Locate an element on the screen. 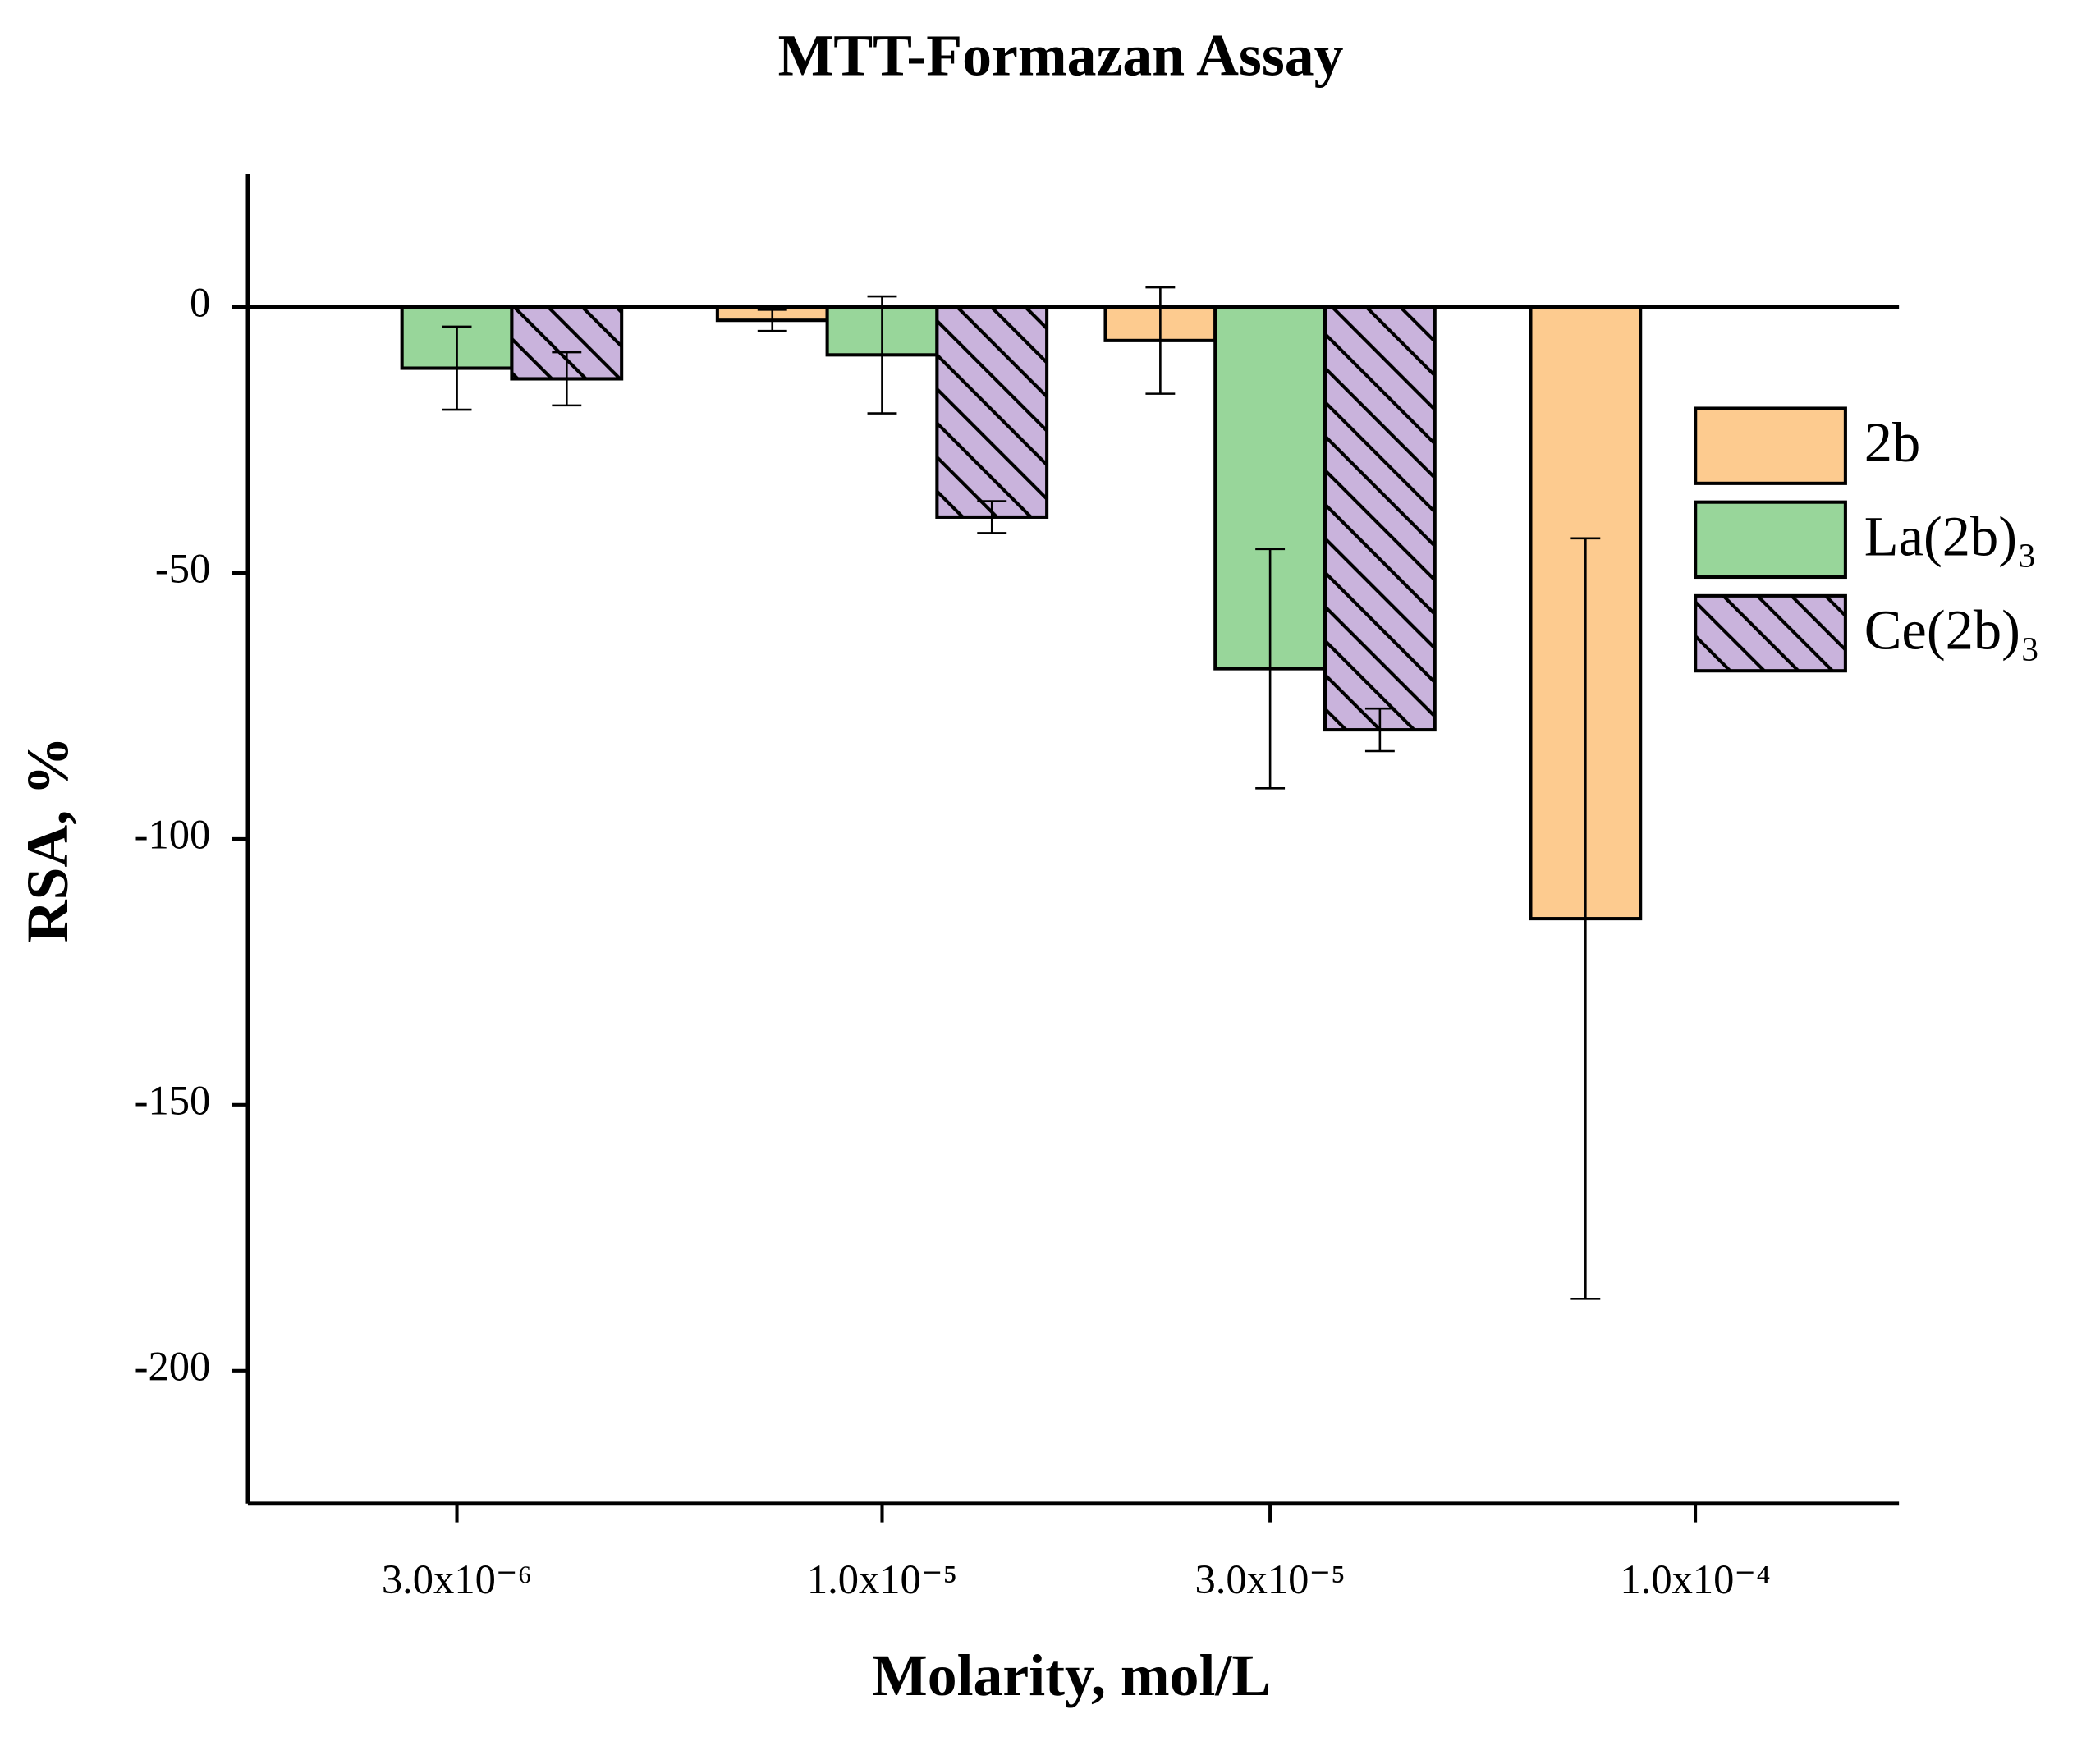 Image resolution: width=2100 pixels, height=1746 pixels. legend-label: 2b is located at coordinates (1892, 442).